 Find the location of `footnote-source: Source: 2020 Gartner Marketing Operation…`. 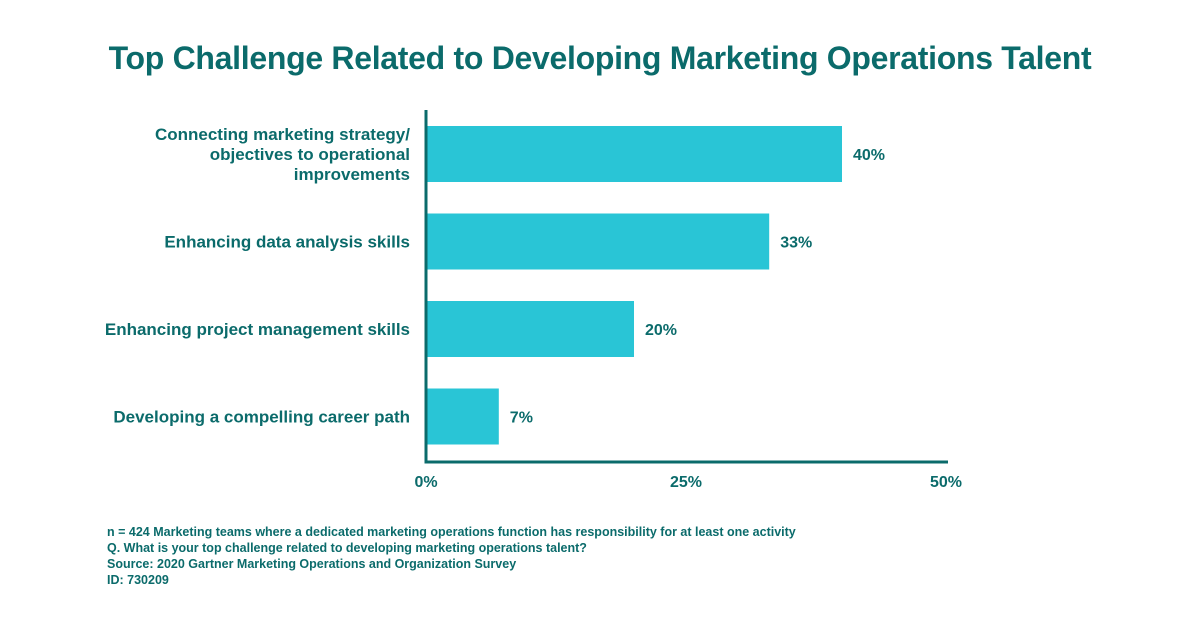

footnote-source: Source: 2020 Gartner Marketing Operation… is located at coordinates (312, 564).